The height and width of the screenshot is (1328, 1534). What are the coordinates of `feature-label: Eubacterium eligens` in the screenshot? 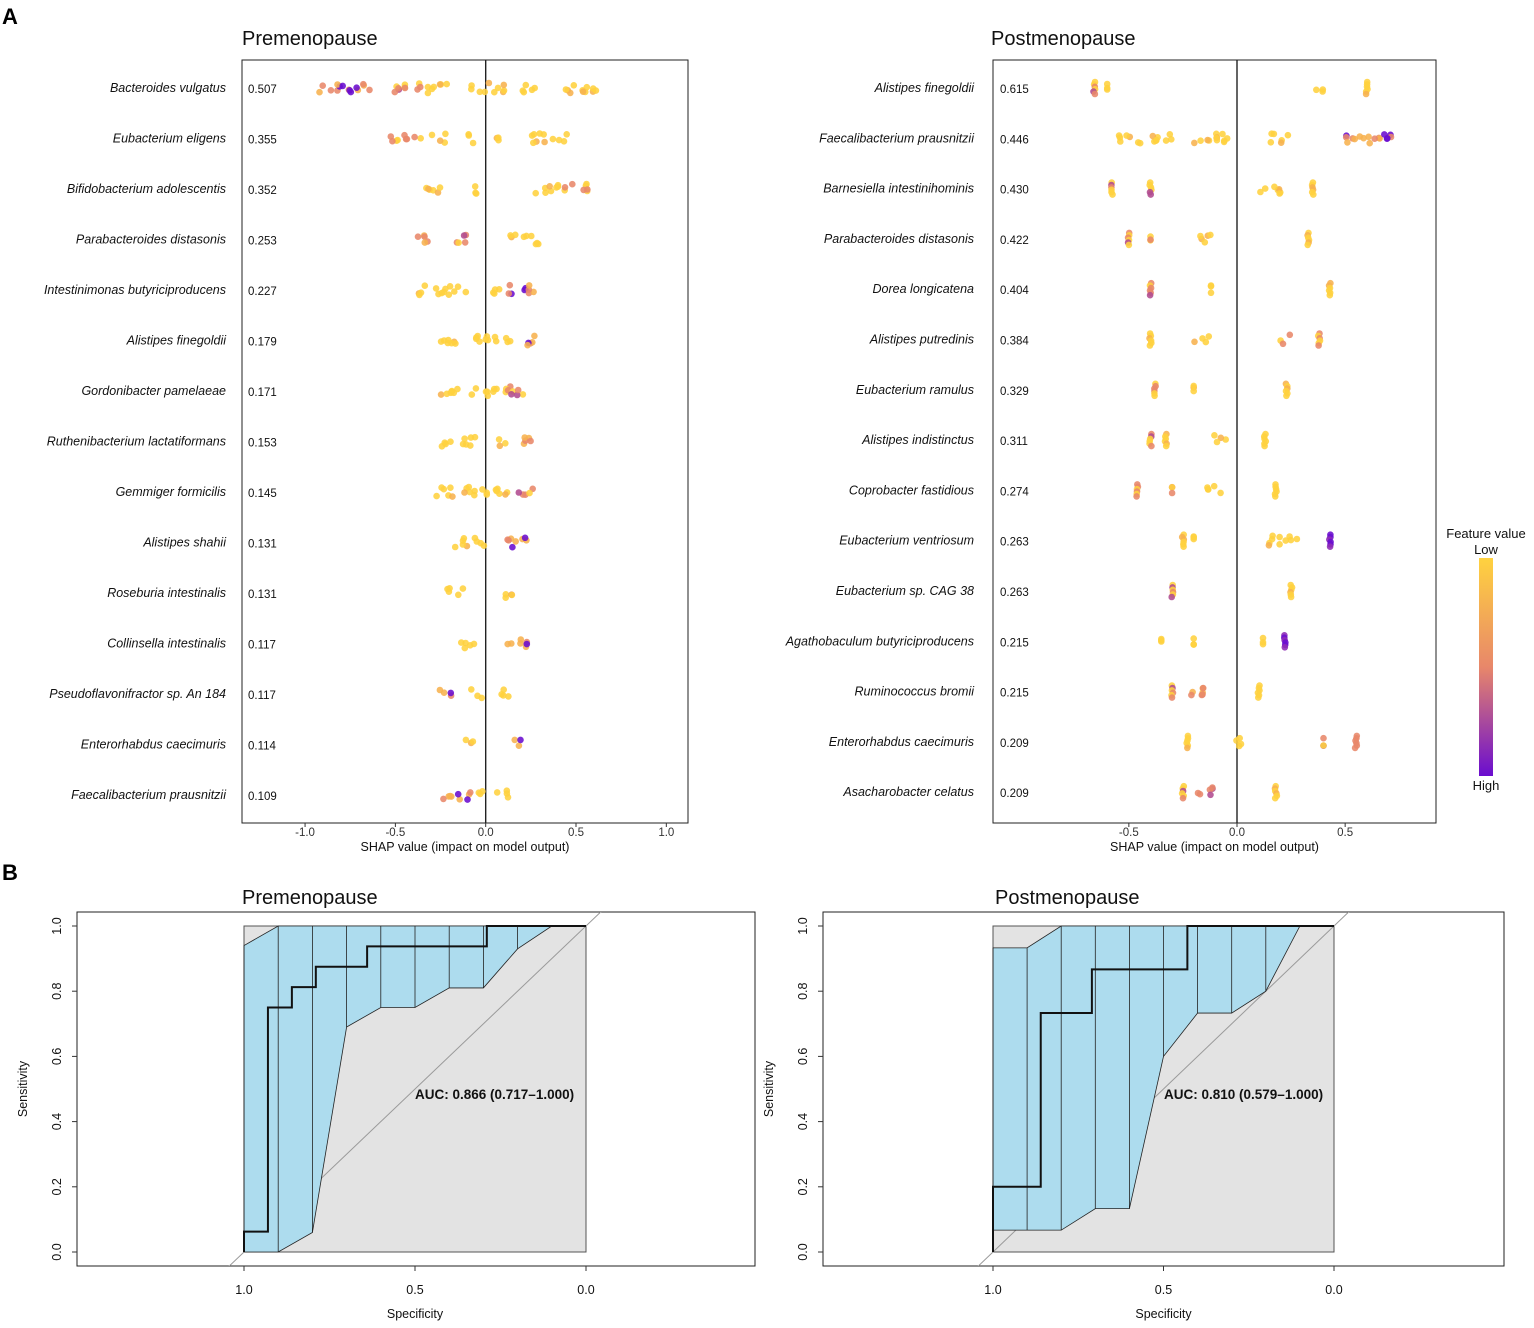 It's located at (169, 139).